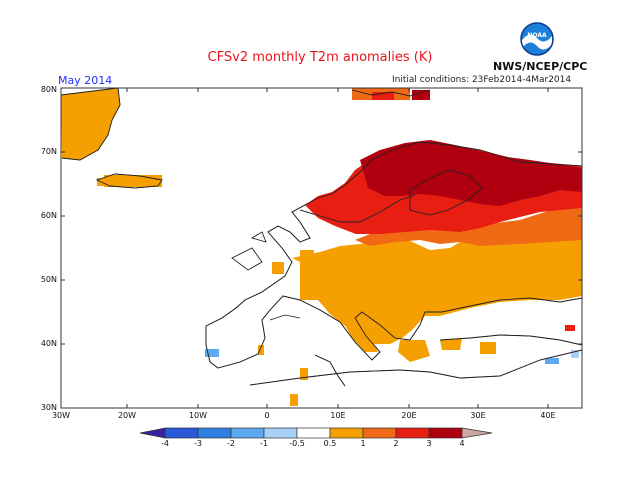  What do you see at coordinates (537, 35) in the screenshot?
I see `svg-text: NOAA` at bounding box center [537, 35].